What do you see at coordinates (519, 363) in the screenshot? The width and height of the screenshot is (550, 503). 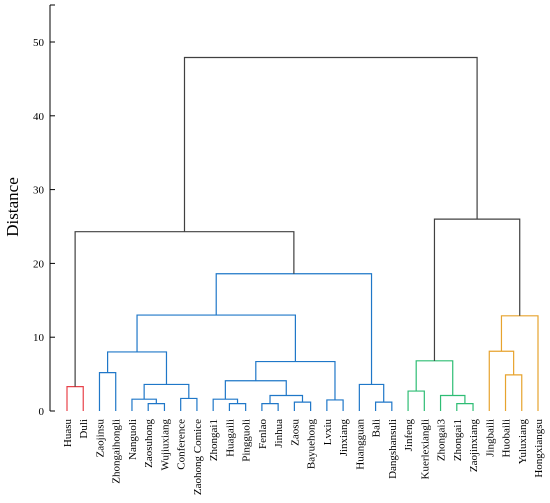 I see `dendrogram-link-c27` at bounding box center [519, 363].